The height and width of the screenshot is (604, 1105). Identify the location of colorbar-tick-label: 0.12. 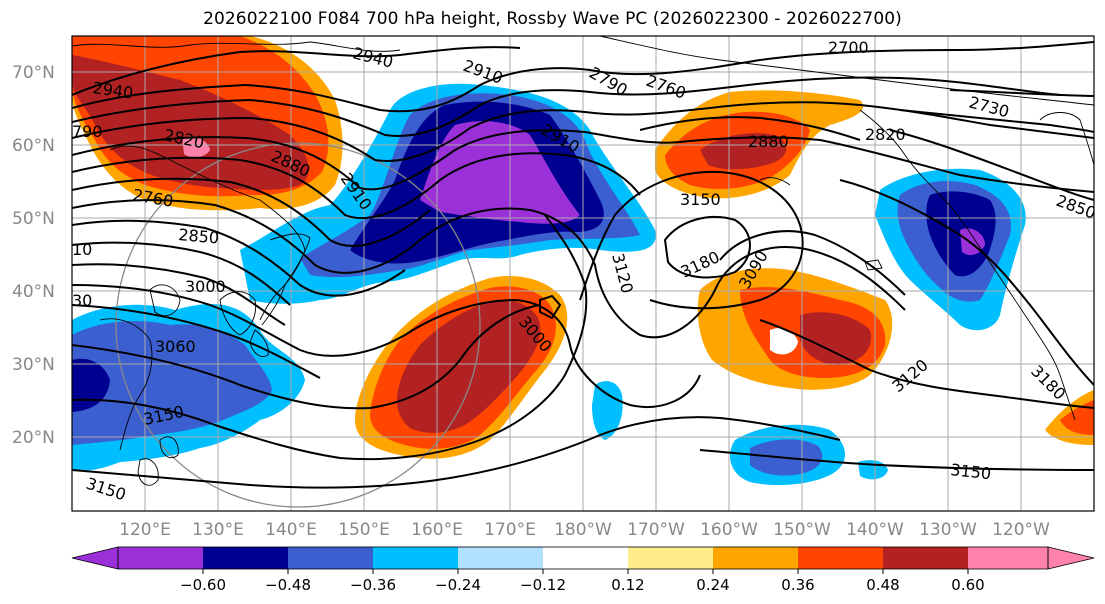
(627, 585).